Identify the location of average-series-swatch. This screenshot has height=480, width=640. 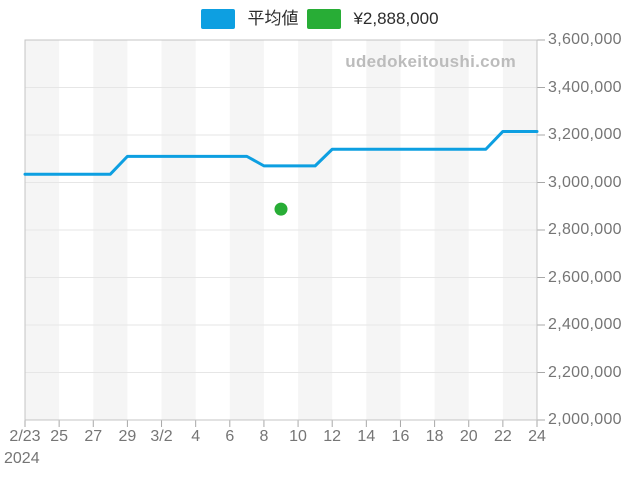
(218, 19).